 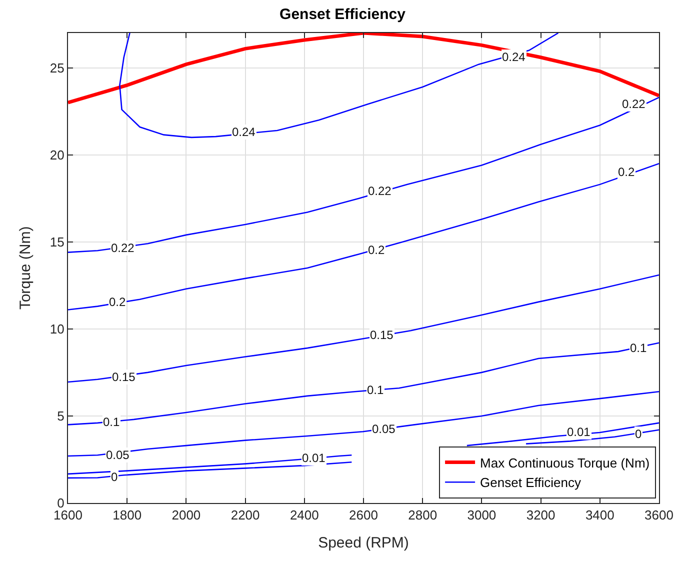 What do you see at coordinates (531, 482) in the screenshot?
I see `legend-label: Genset Efficiency` at bounding box center [531, 482].